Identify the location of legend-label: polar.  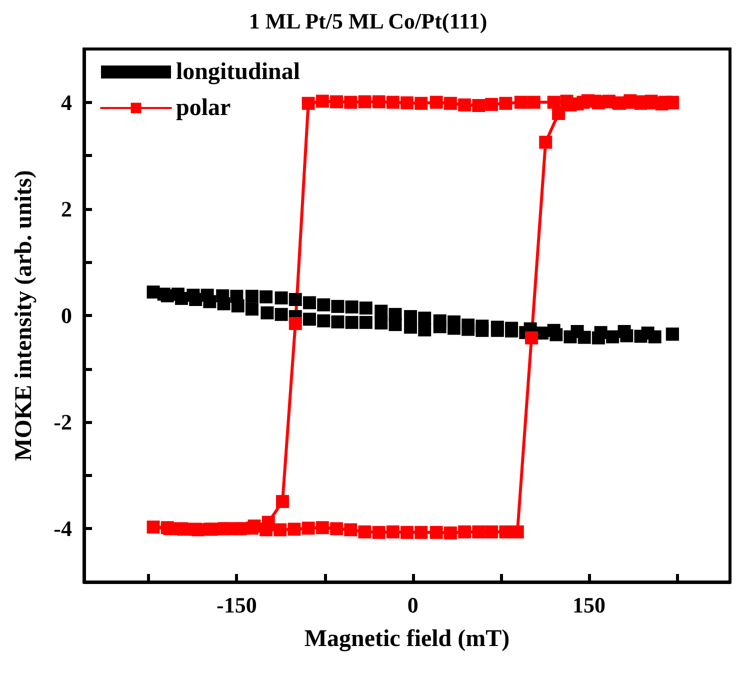
(204, 108).